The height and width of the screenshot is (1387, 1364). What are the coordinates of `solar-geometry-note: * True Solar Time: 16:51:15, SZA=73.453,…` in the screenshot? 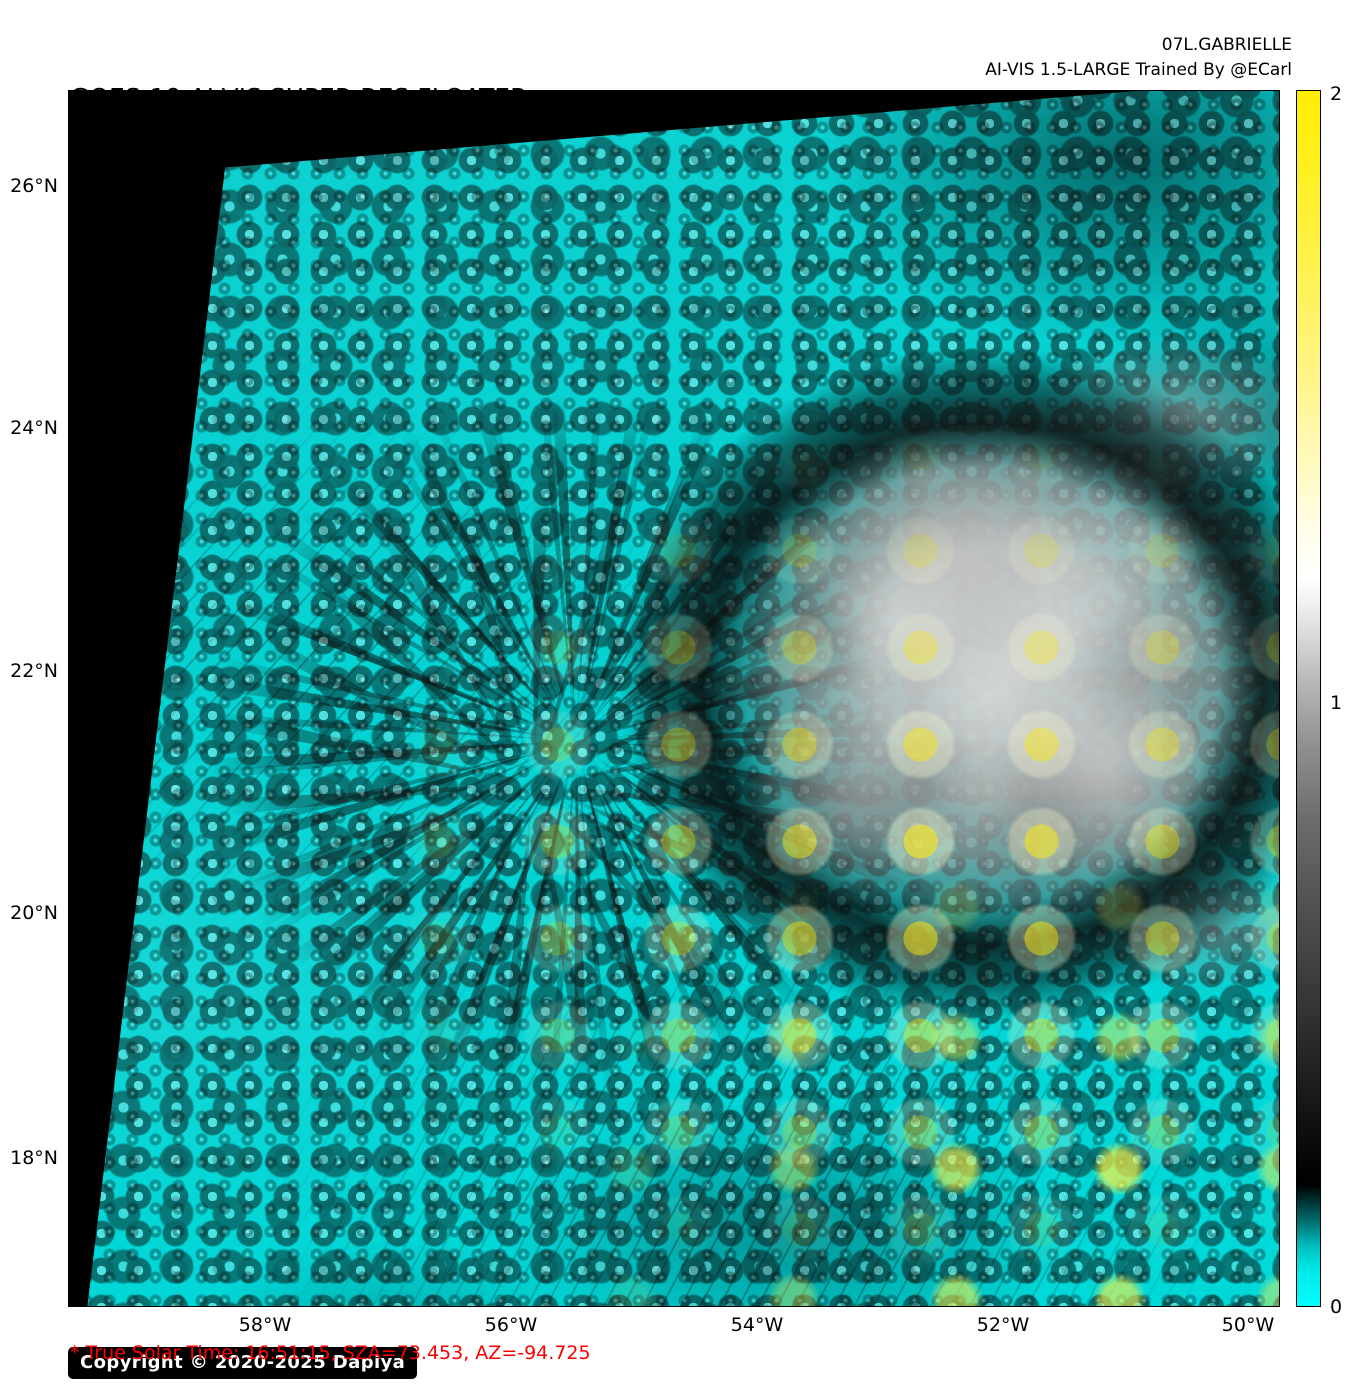 It's located at (330, 1353).